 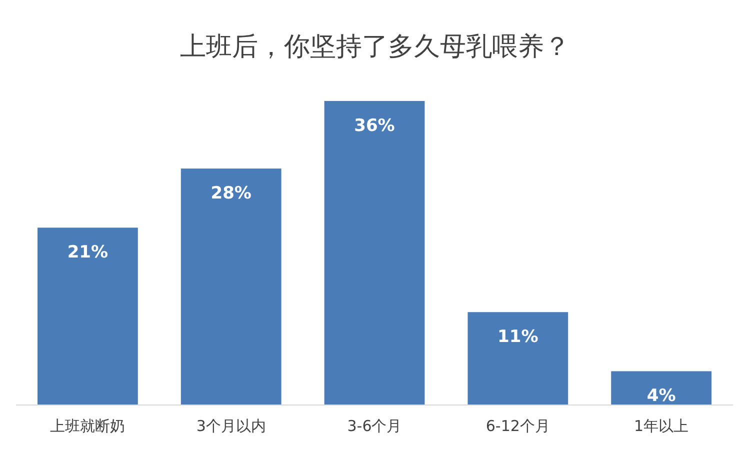 I want to click on data-label: 28%, so click(x=231, y=194).